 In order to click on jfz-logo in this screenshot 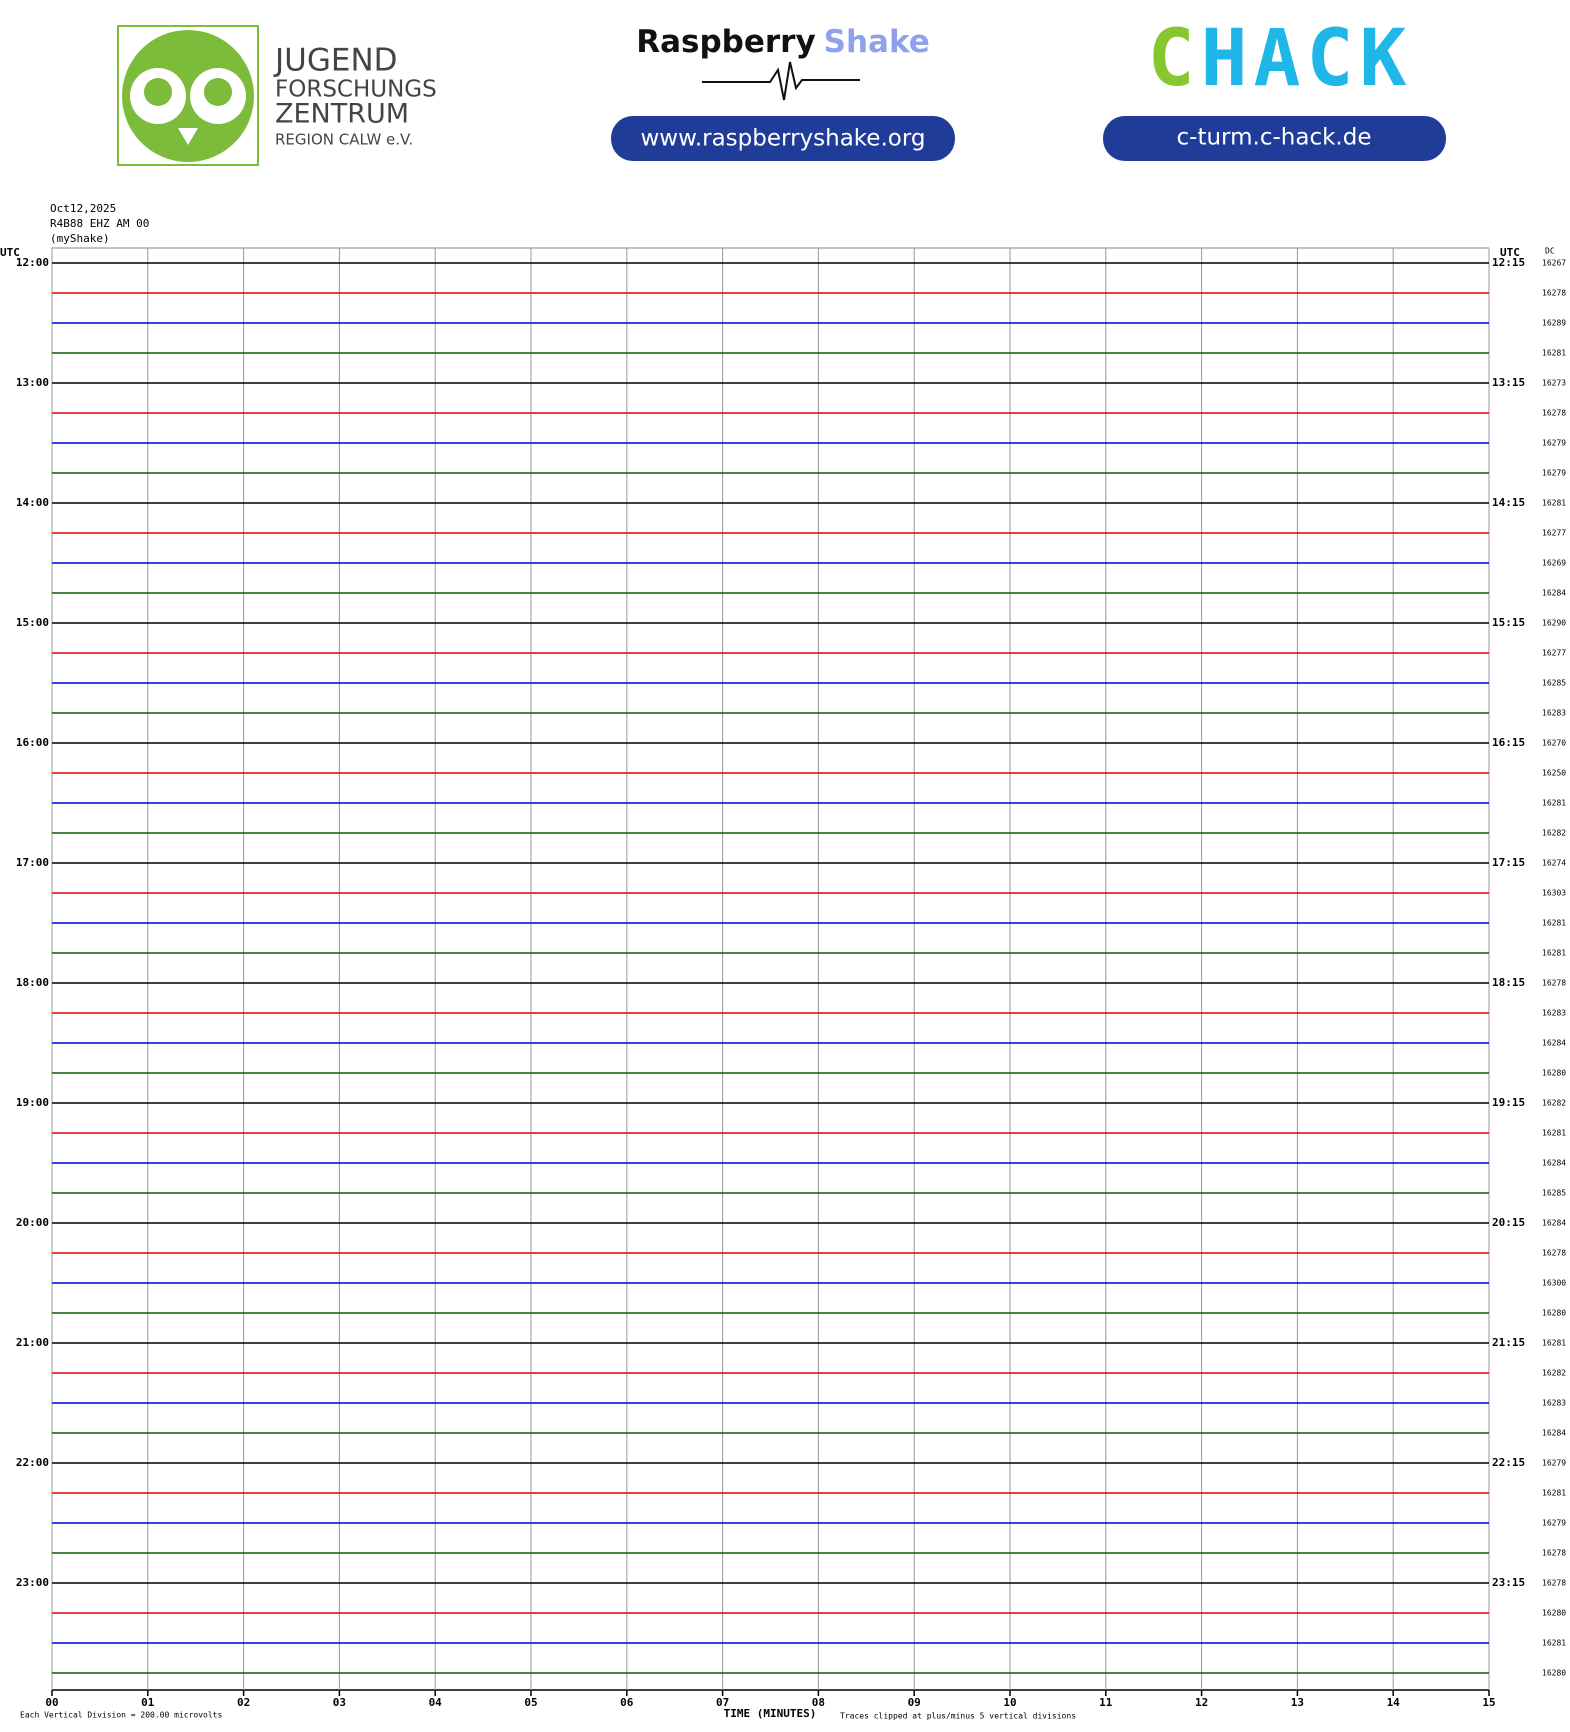, I will do `click(188, 95)`.